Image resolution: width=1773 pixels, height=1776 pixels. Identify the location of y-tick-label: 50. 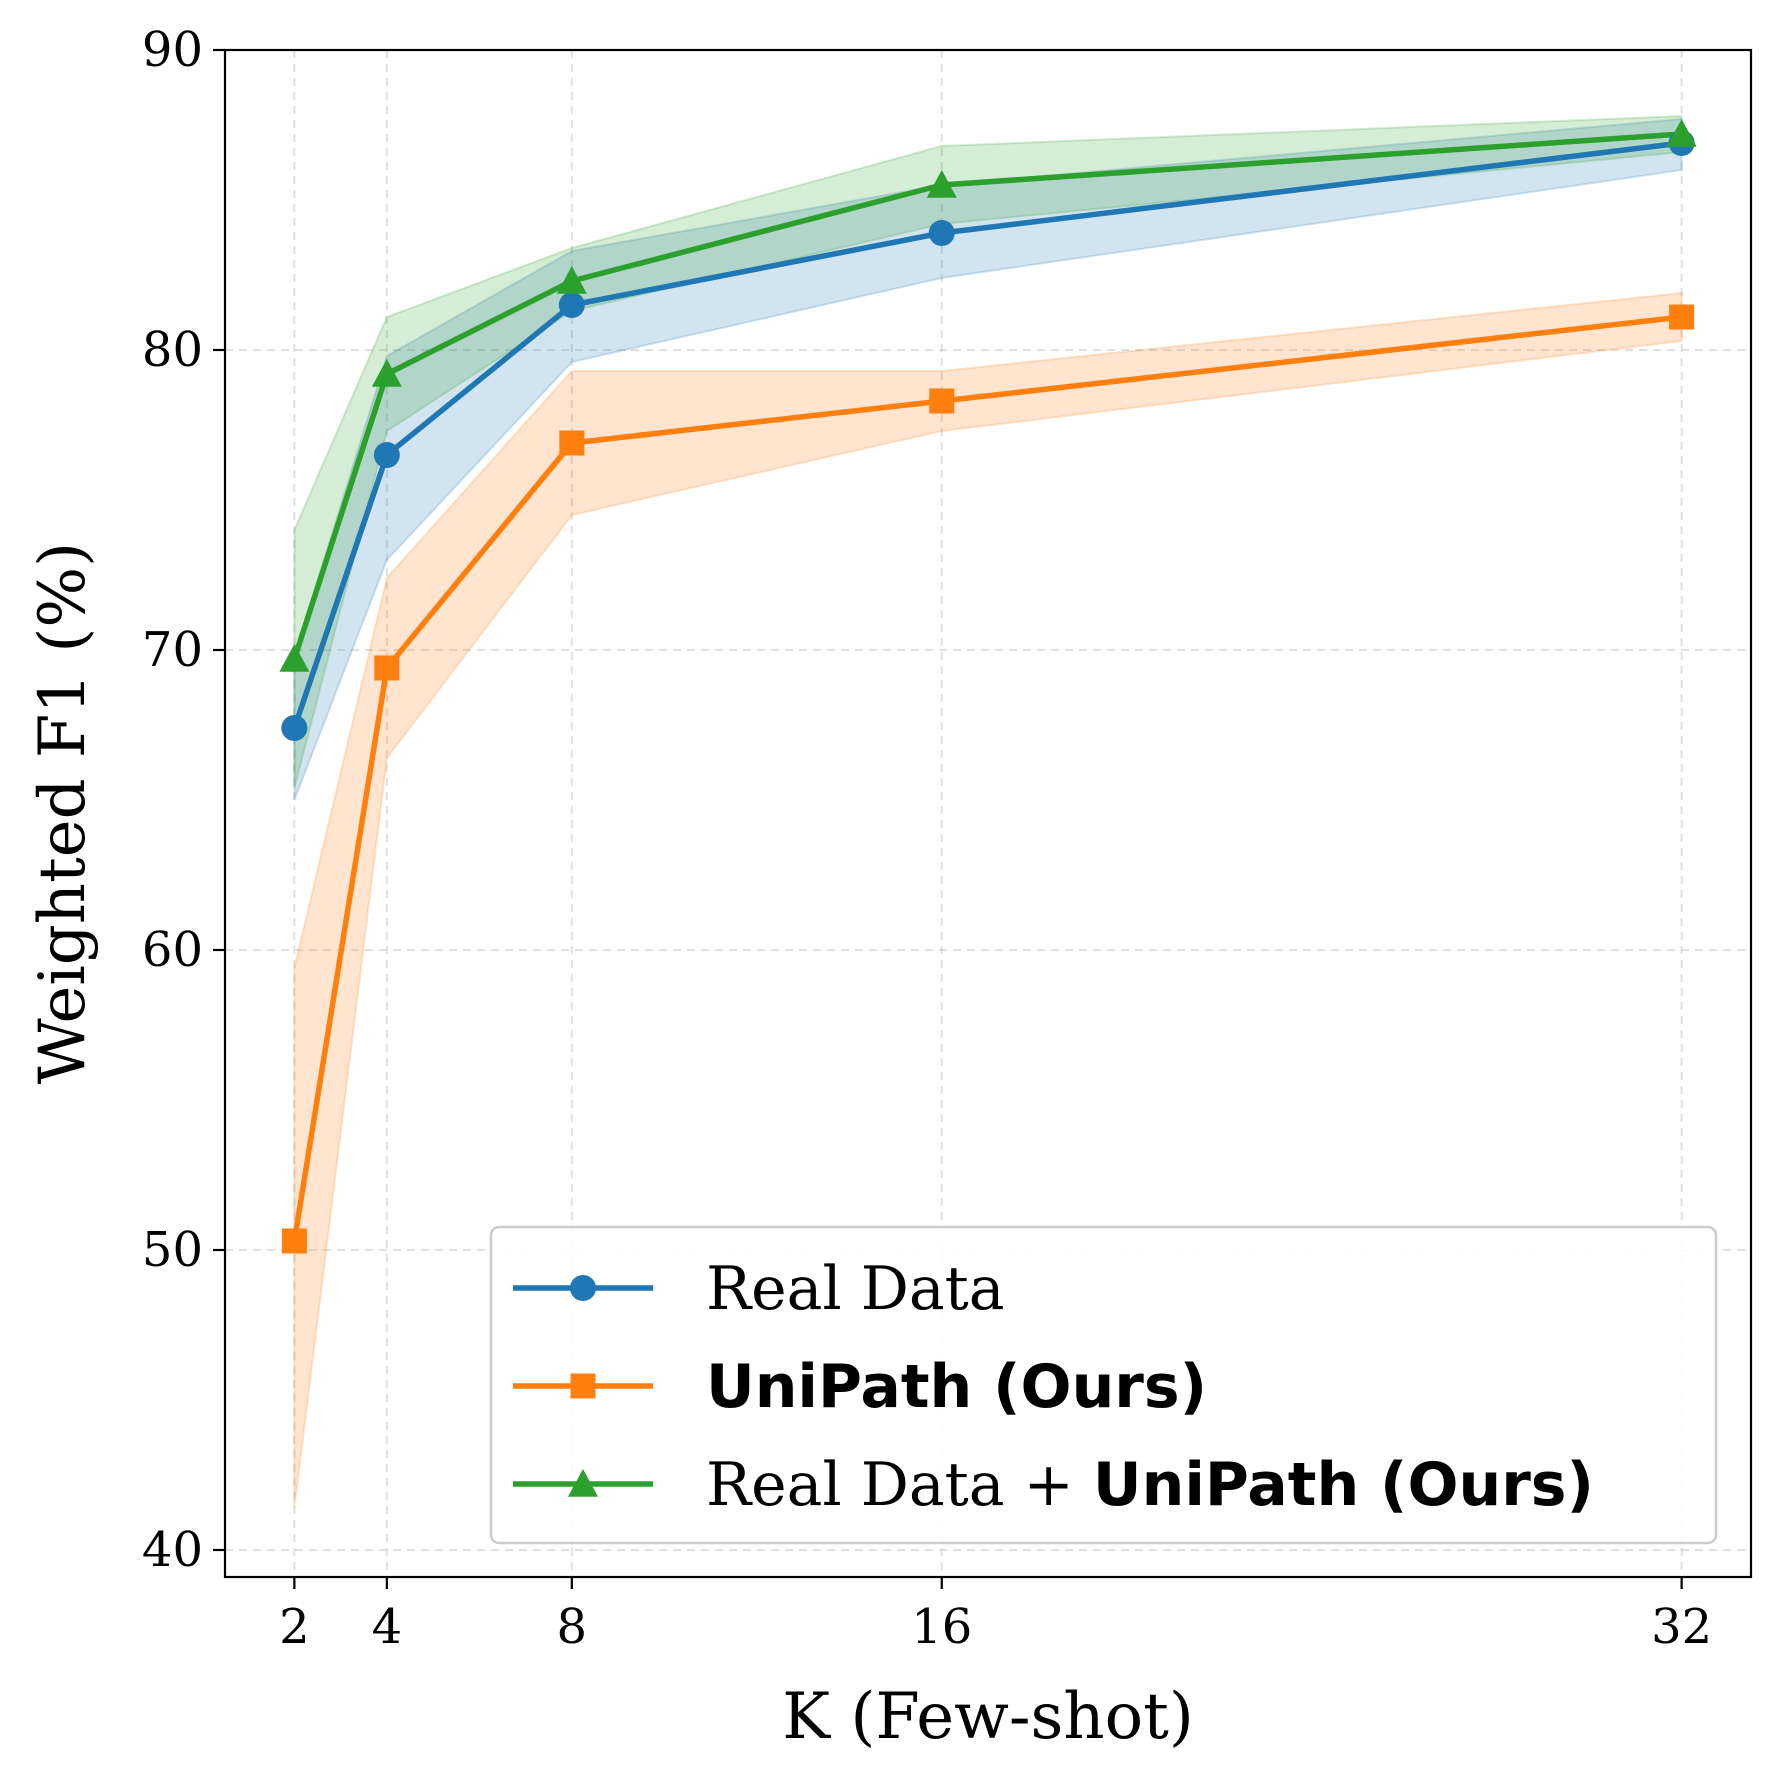
(172, 1250).